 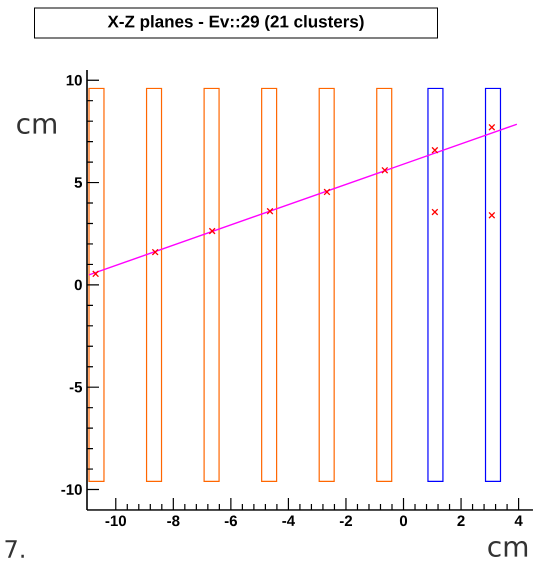 What do you see at coordinates (173, 521) in the screenshot?
I see `x-tick-label: -8` at bounding box center [173, 521].